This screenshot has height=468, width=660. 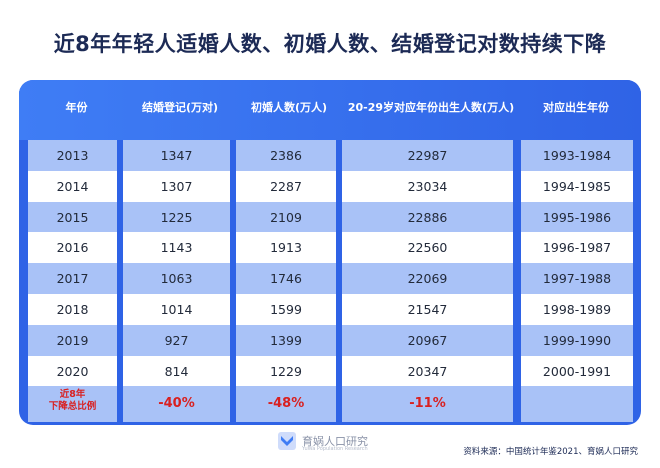 I want to click on table-row: 1996-1987, so click(x=577, y=247).